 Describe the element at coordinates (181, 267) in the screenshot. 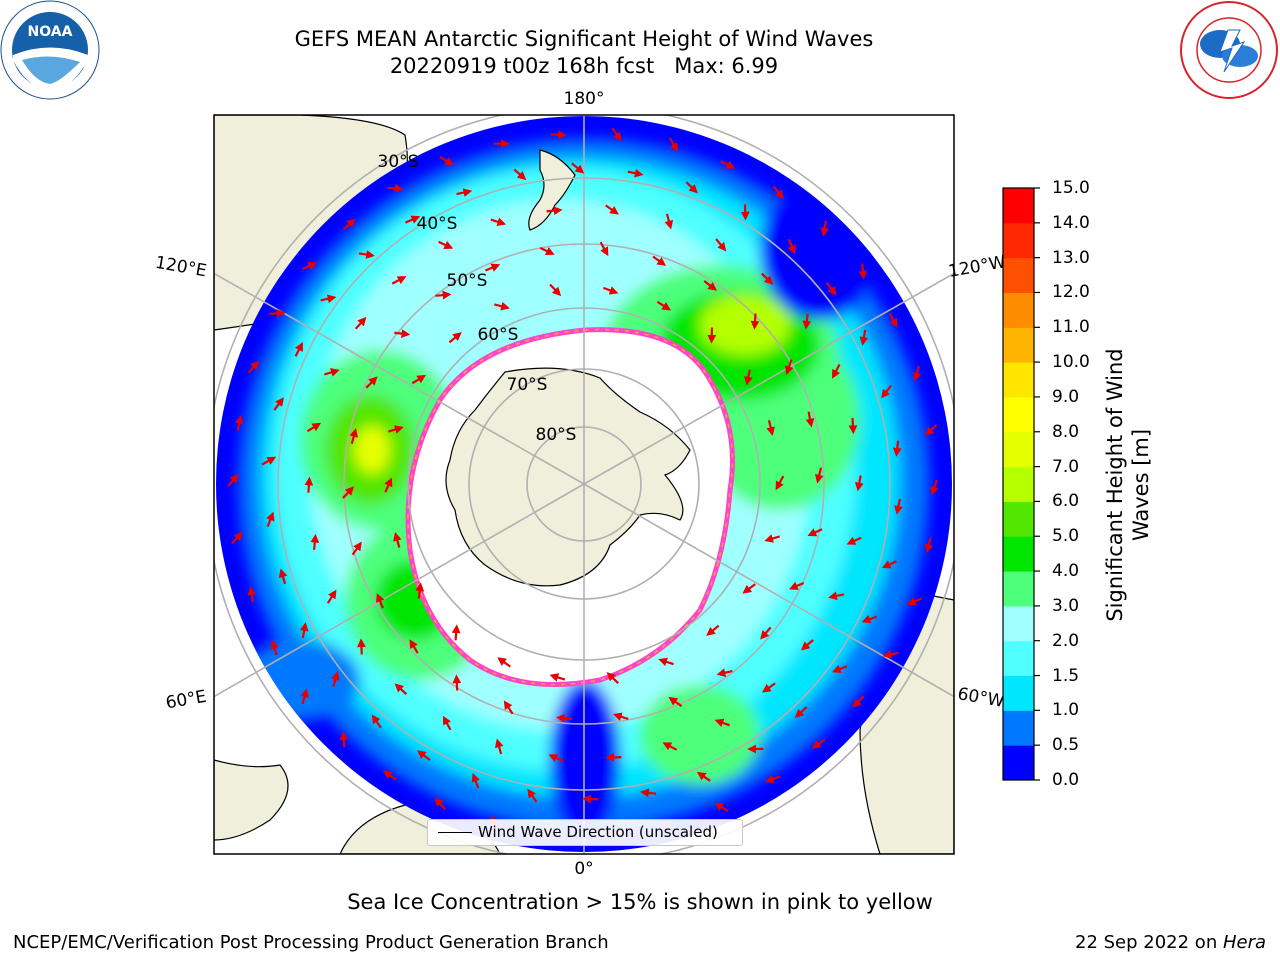

I see `lon-label-120e: 120°E` at that location.